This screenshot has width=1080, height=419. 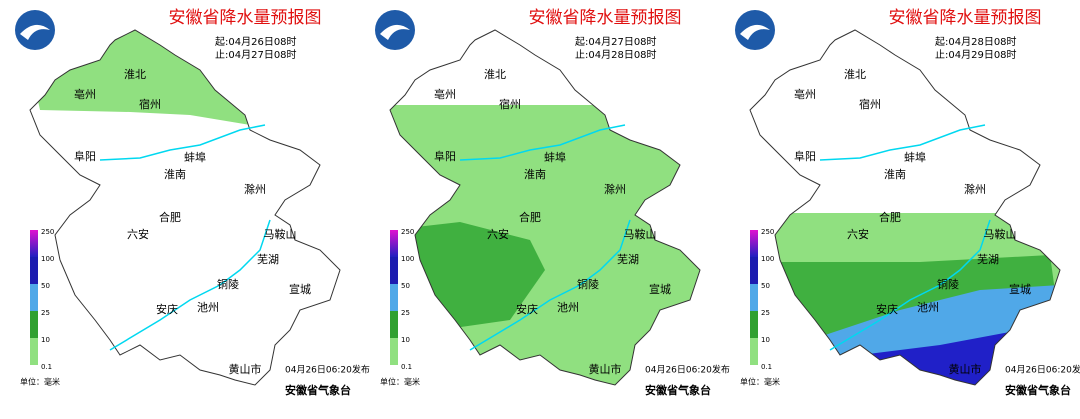 I want to click on start-time: 起:04月26日08时, so click(x=256, y=42).